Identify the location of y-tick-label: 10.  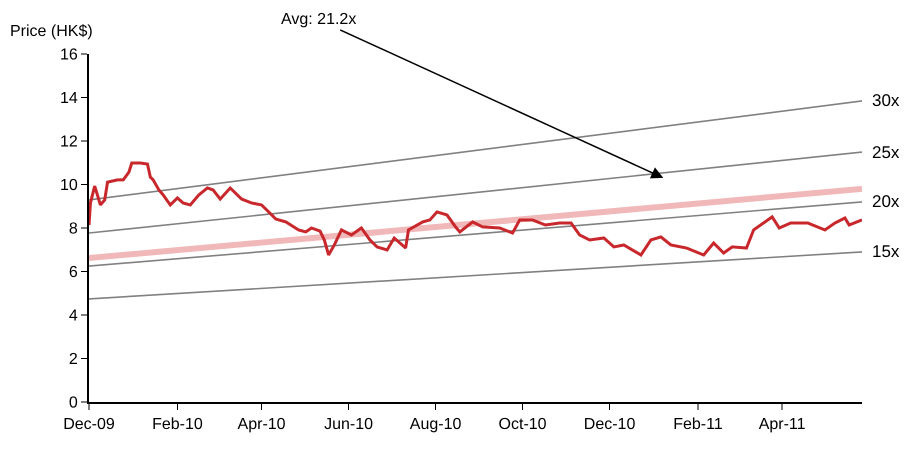
(69, 185).